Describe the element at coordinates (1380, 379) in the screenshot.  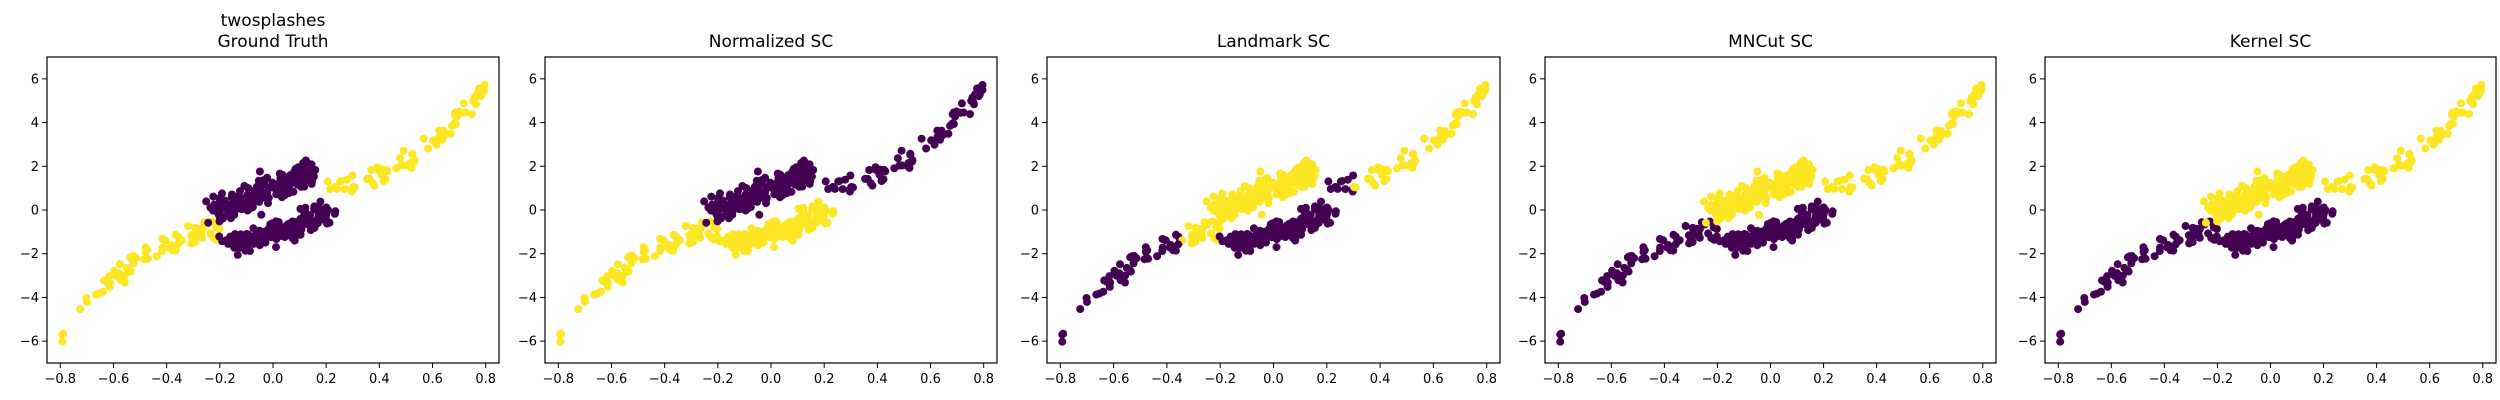
I see `x-tick-label: 0.4` at that location.